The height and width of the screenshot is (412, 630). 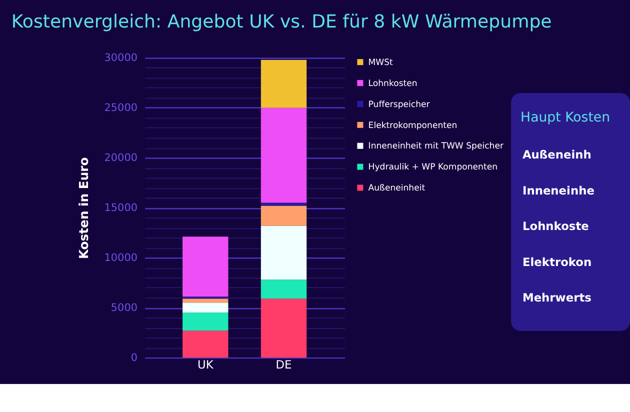 What do you see at coordinates (121, 108) in the screenshot?
I see `y-tick-label: 25000` at bounding box center [121, 108].